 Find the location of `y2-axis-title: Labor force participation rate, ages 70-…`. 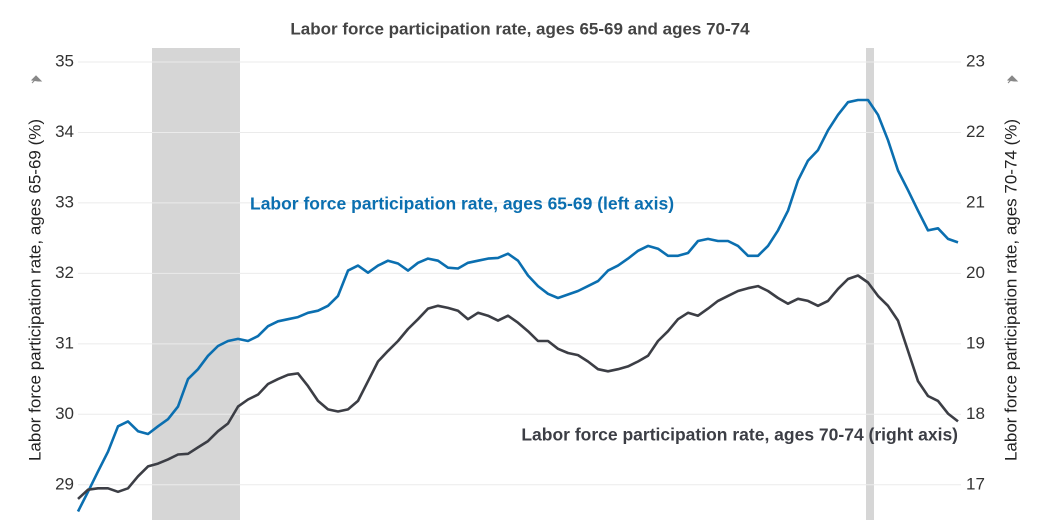

y2-axis-title: Labor force participation rate, ages 70-… is located at coordinates (1010, 290).